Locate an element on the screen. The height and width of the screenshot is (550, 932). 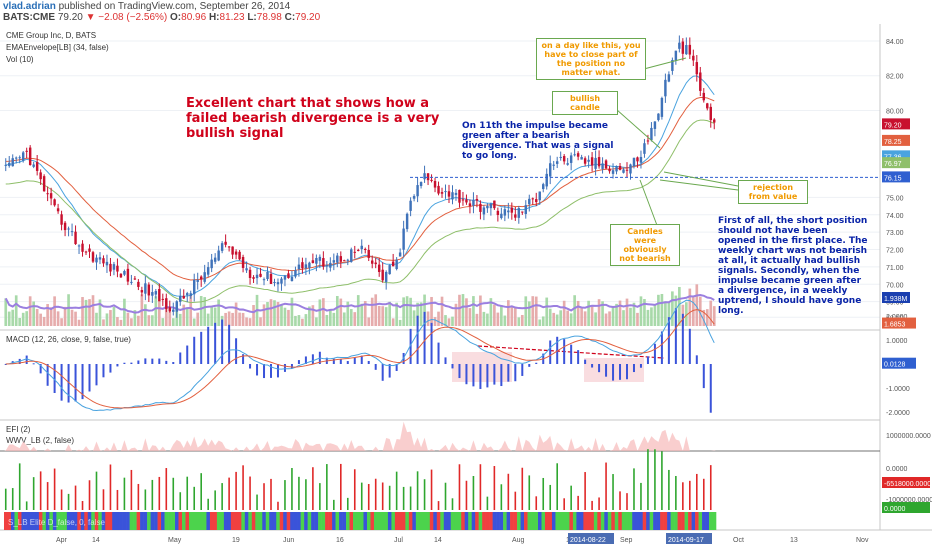
price-tag-label: 1.938M is located at coordinates (896, 299).